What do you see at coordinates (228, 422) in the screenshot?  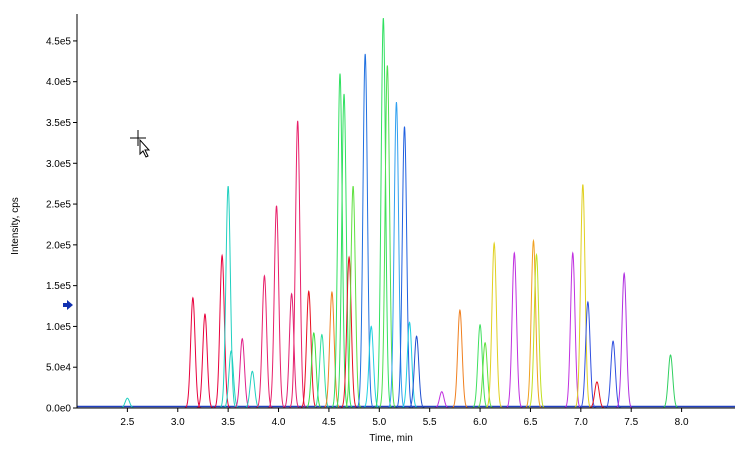 I see `x-tick-label: 3.5` at bounding box center [228, 422].